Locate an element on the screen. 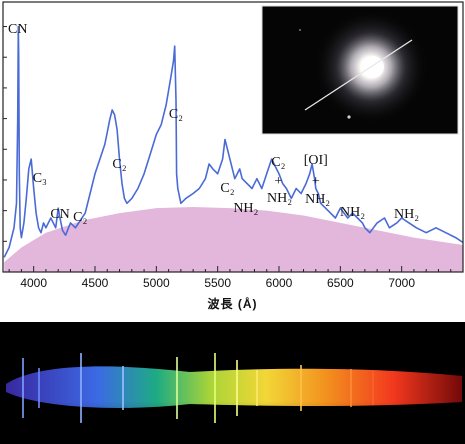 Image resolution: width=465 pixels, height=444 pixels. x-tick-label: 4500 is located at coordinates (95, 283).